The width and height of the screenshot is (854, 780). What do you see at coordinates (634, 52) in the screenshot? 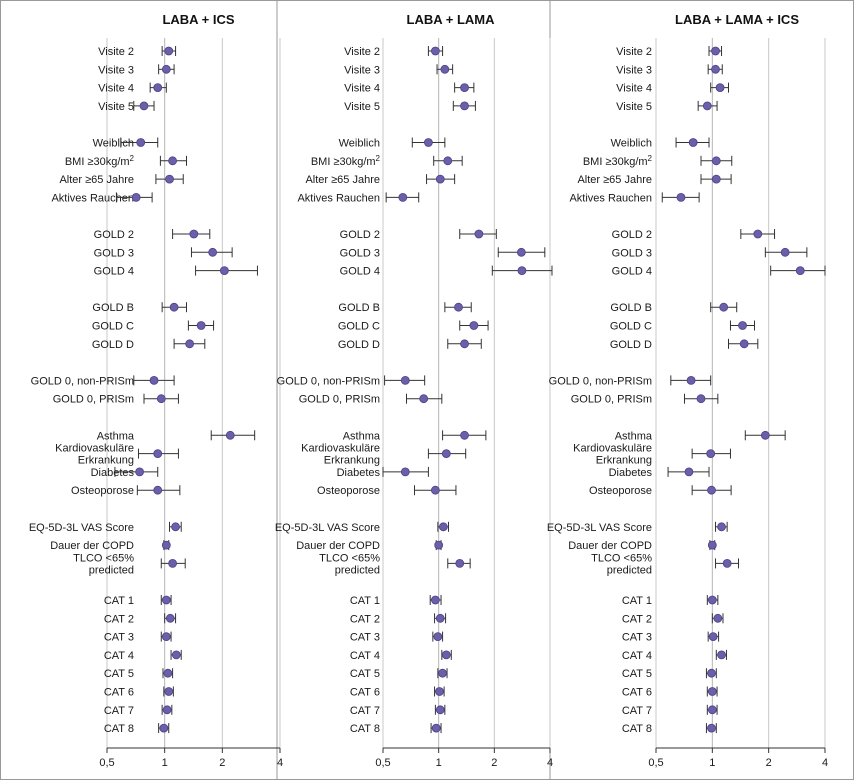
I see `row-label: Visite 2` at bounding box center [634, 52].